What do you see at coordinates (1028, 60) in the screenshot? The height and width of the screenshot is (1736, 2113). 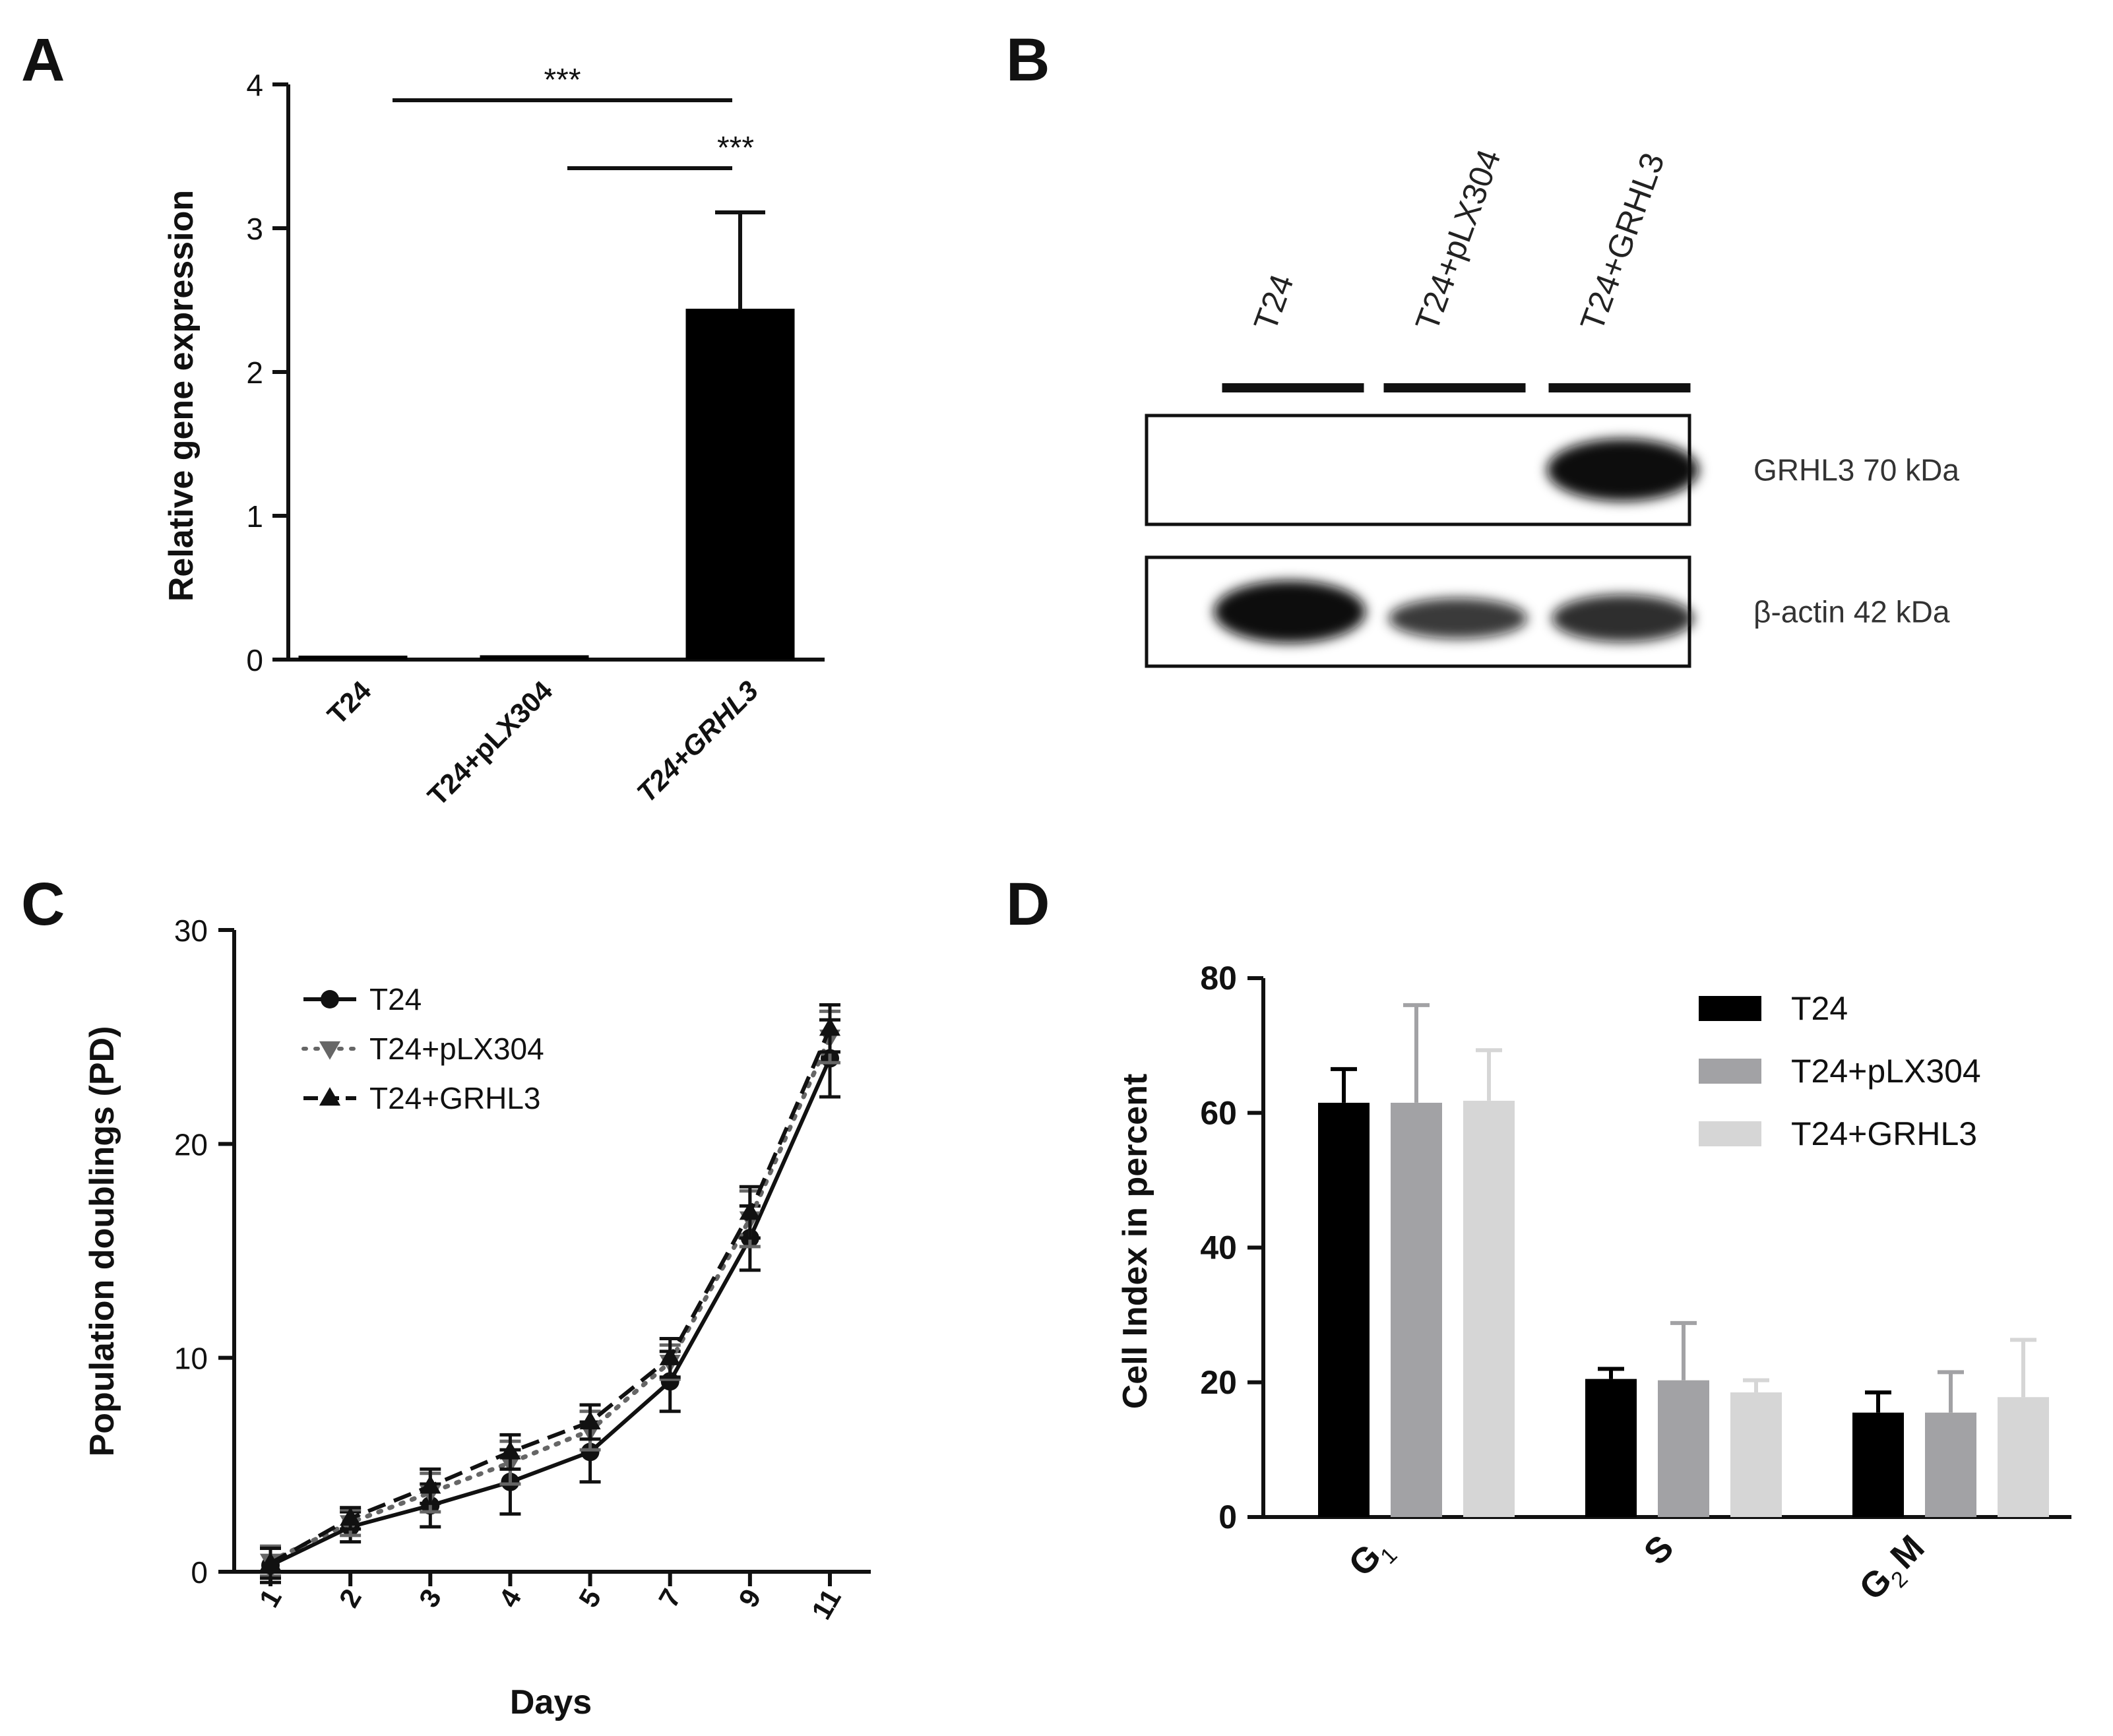 I see `panel-label-b: B` at bounding box center [1028, 60].